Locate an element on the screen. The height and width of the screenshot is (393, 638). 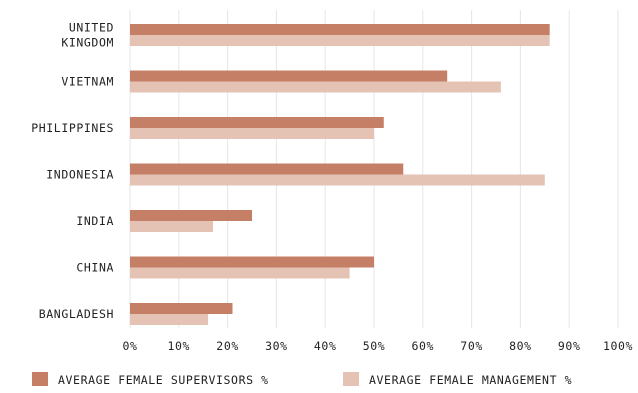
legend-label: AVERAGE FEMALE MANAGEMENT % is located at coordinates (470, 380).